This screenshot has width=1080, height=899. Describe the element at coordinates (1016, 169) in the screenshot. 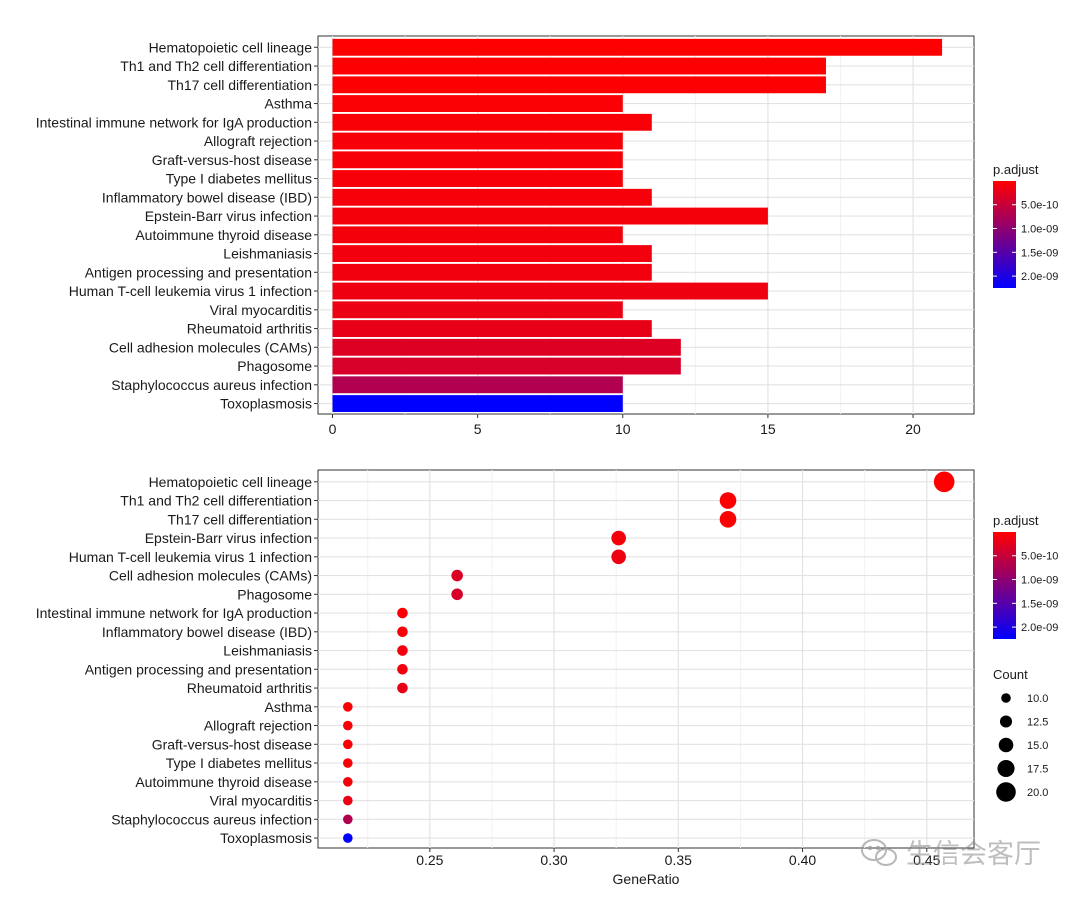

I see `bar-legend-title: p.adjust` at that location.